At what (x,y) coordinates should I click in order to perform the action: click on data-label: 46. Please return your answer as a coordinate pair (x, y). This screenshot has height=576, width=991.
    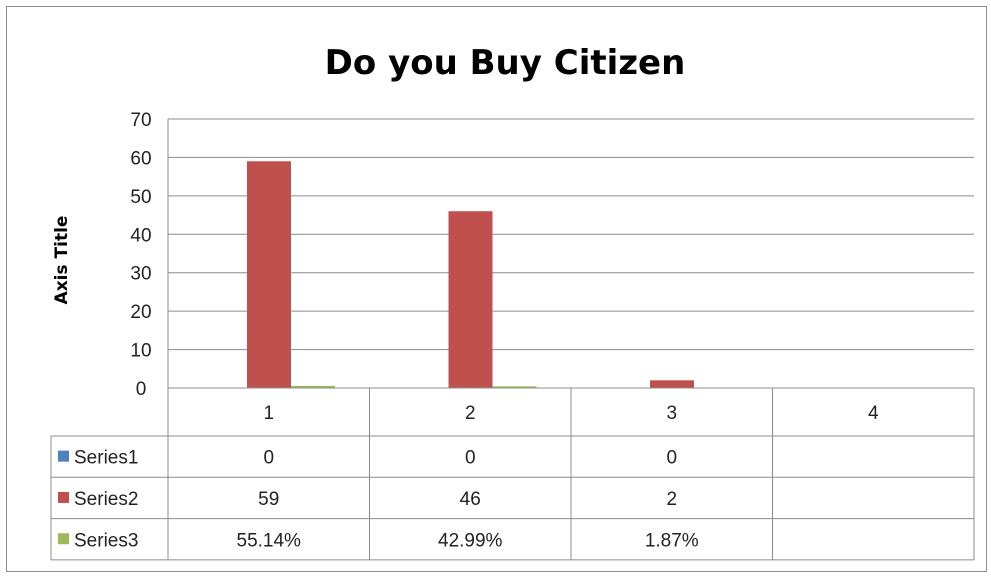
    Looking at the image, I should click on (470, 499).